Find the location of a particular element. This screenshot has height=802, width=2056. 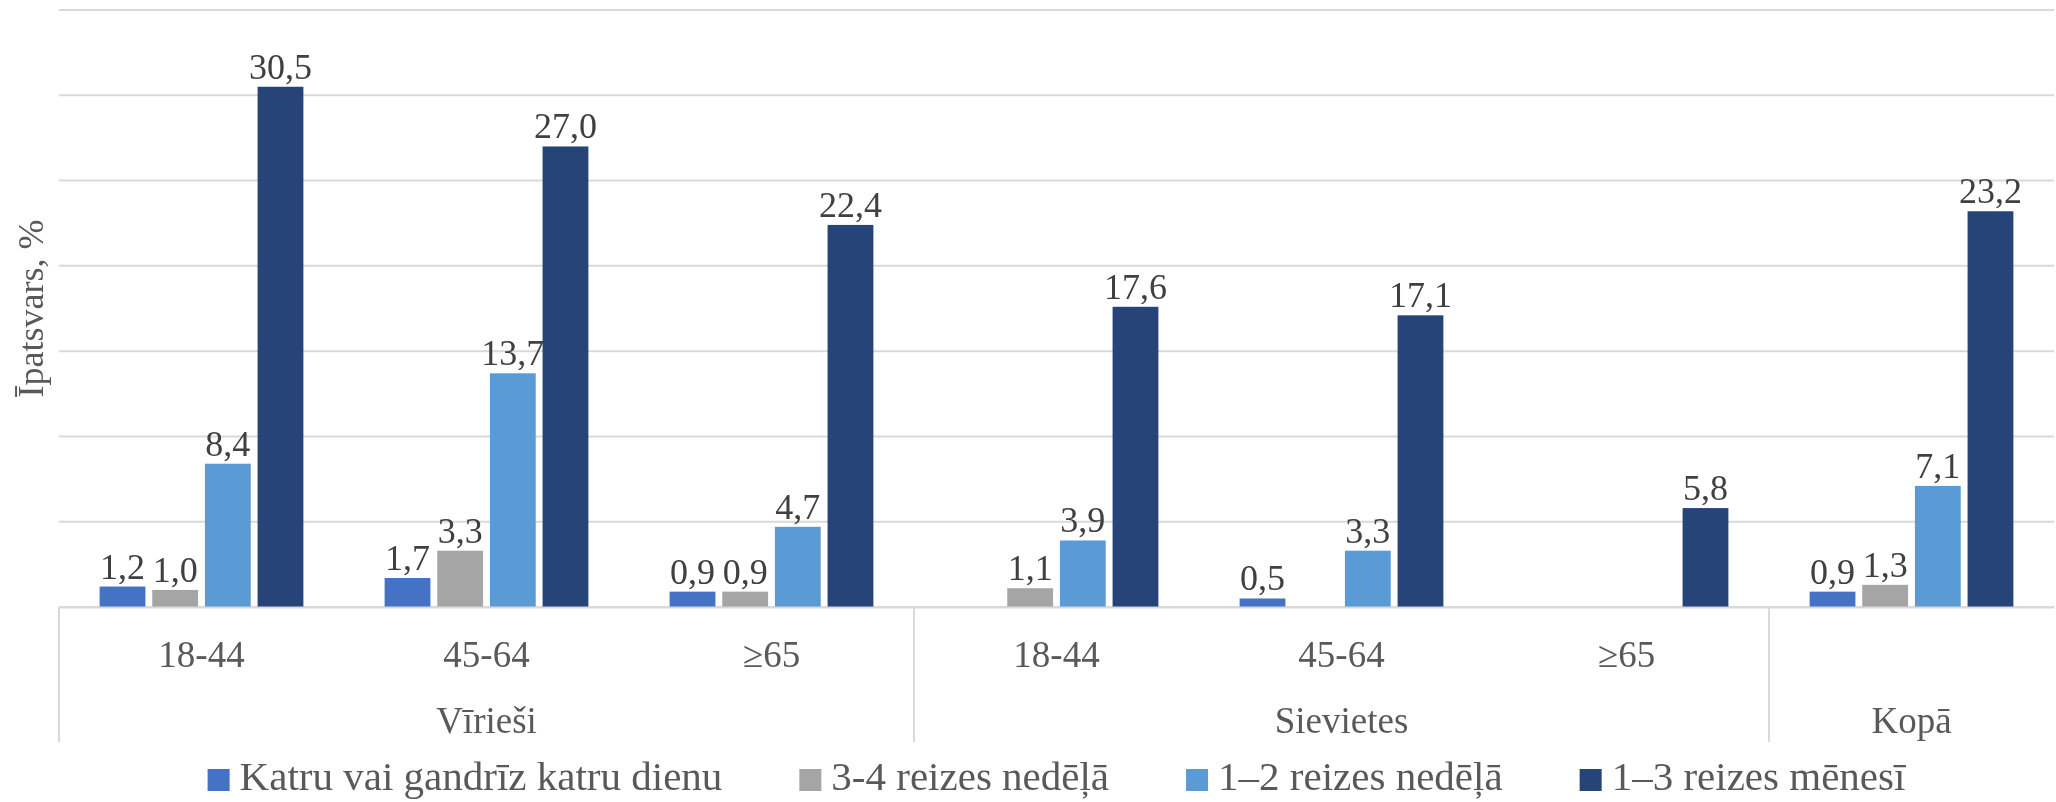

legend-label: 1–3 reizes mēnesī is located at coordinates (1759, 776).